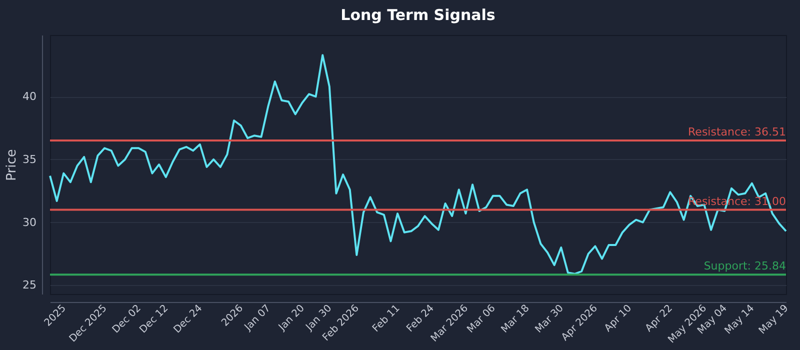 The width and height of the screenshot is (800, 350). I want to click on ref-line-label: Resistance: 36.51, so click(737, 131).